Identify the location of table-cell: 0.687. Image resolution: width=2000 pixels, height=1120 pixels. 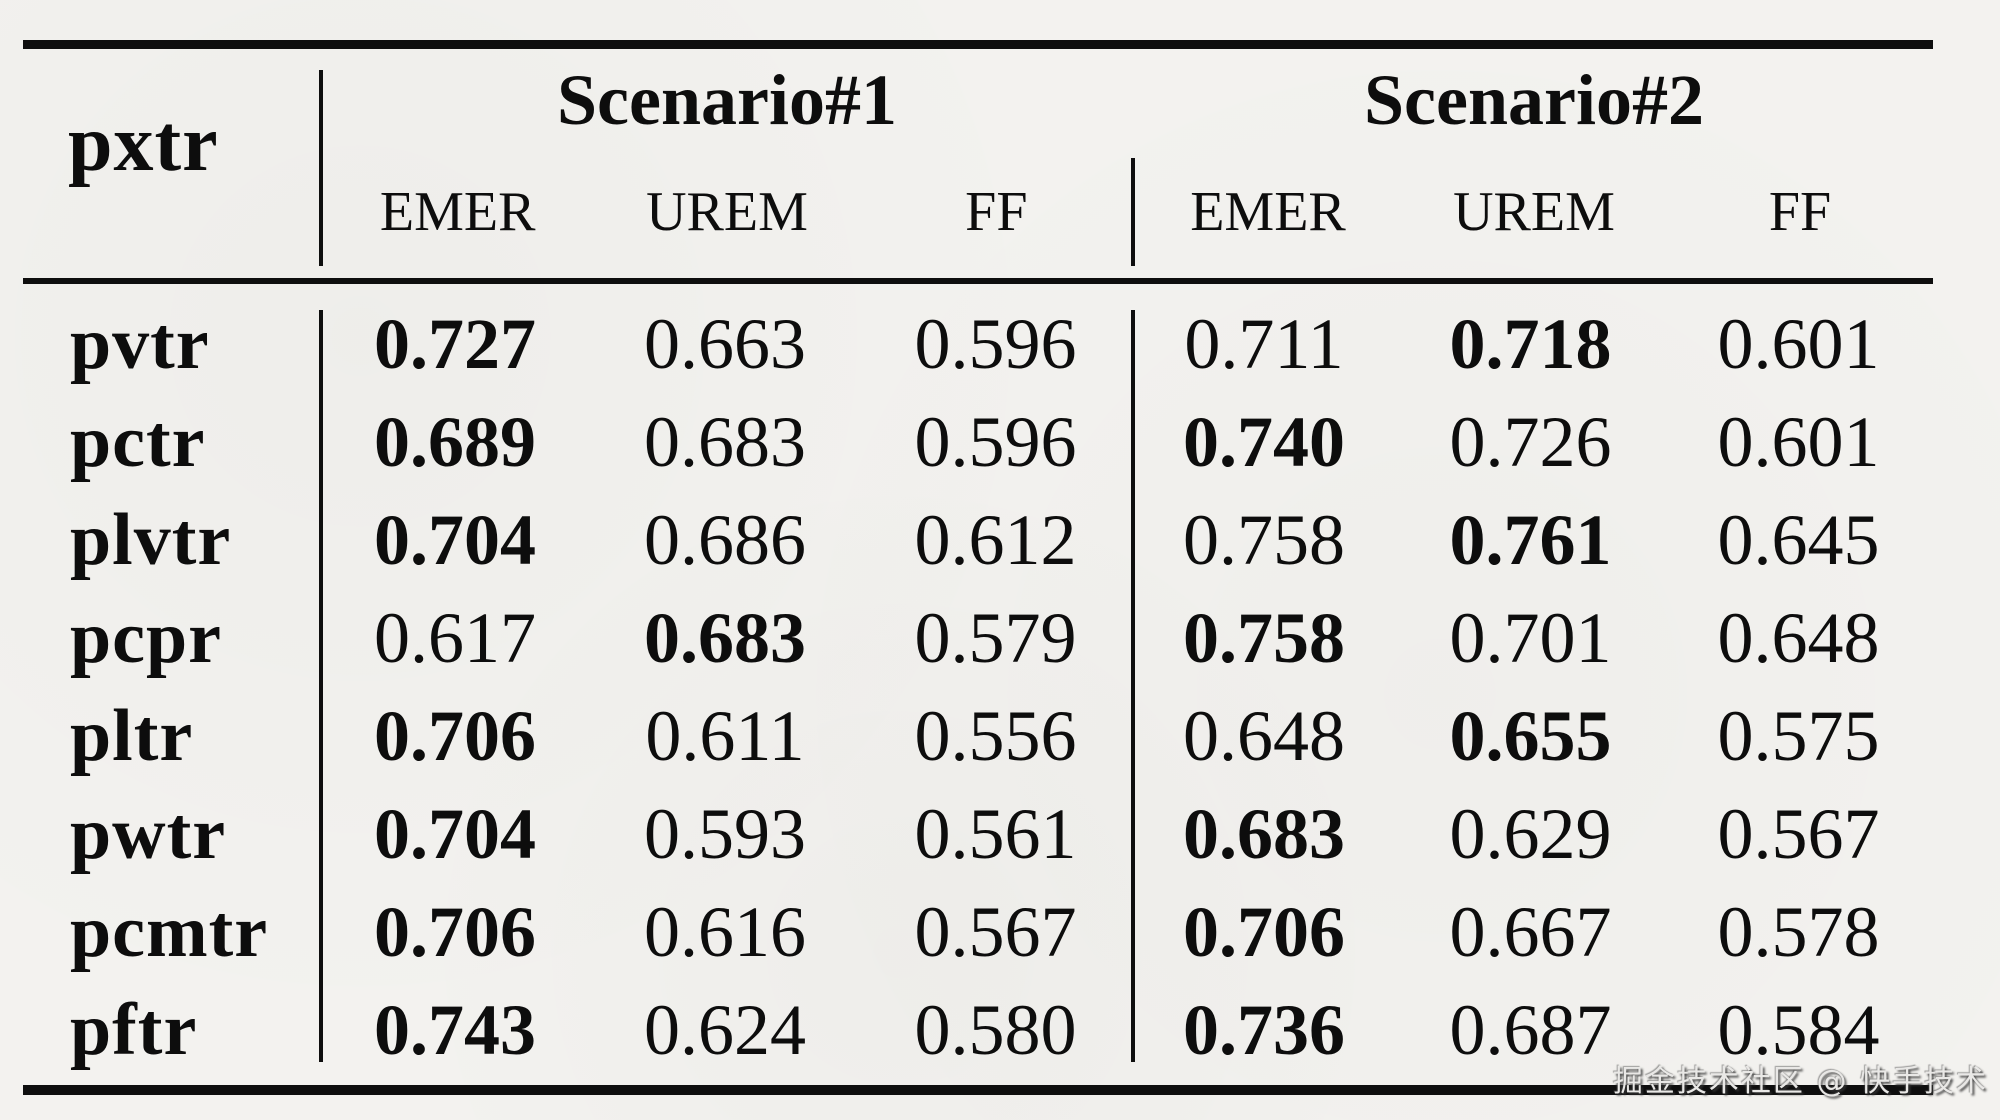
(1530, 1030).